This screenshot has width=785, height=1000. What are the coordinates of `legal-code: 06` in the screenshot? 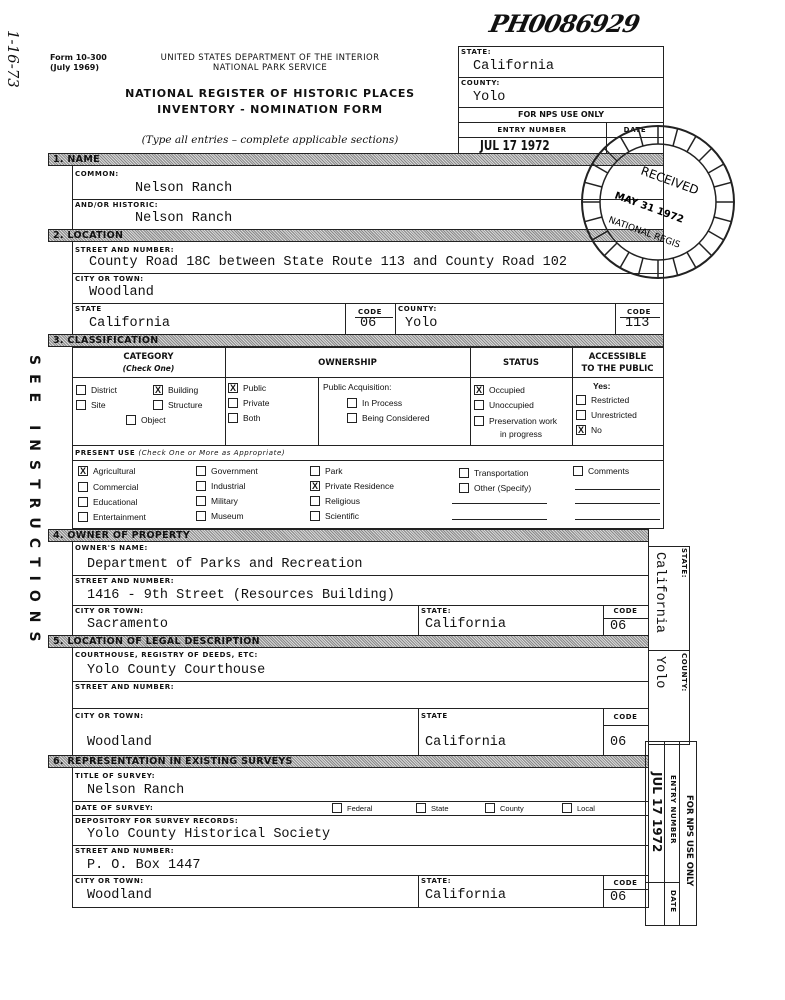 It's located at (618, 742).